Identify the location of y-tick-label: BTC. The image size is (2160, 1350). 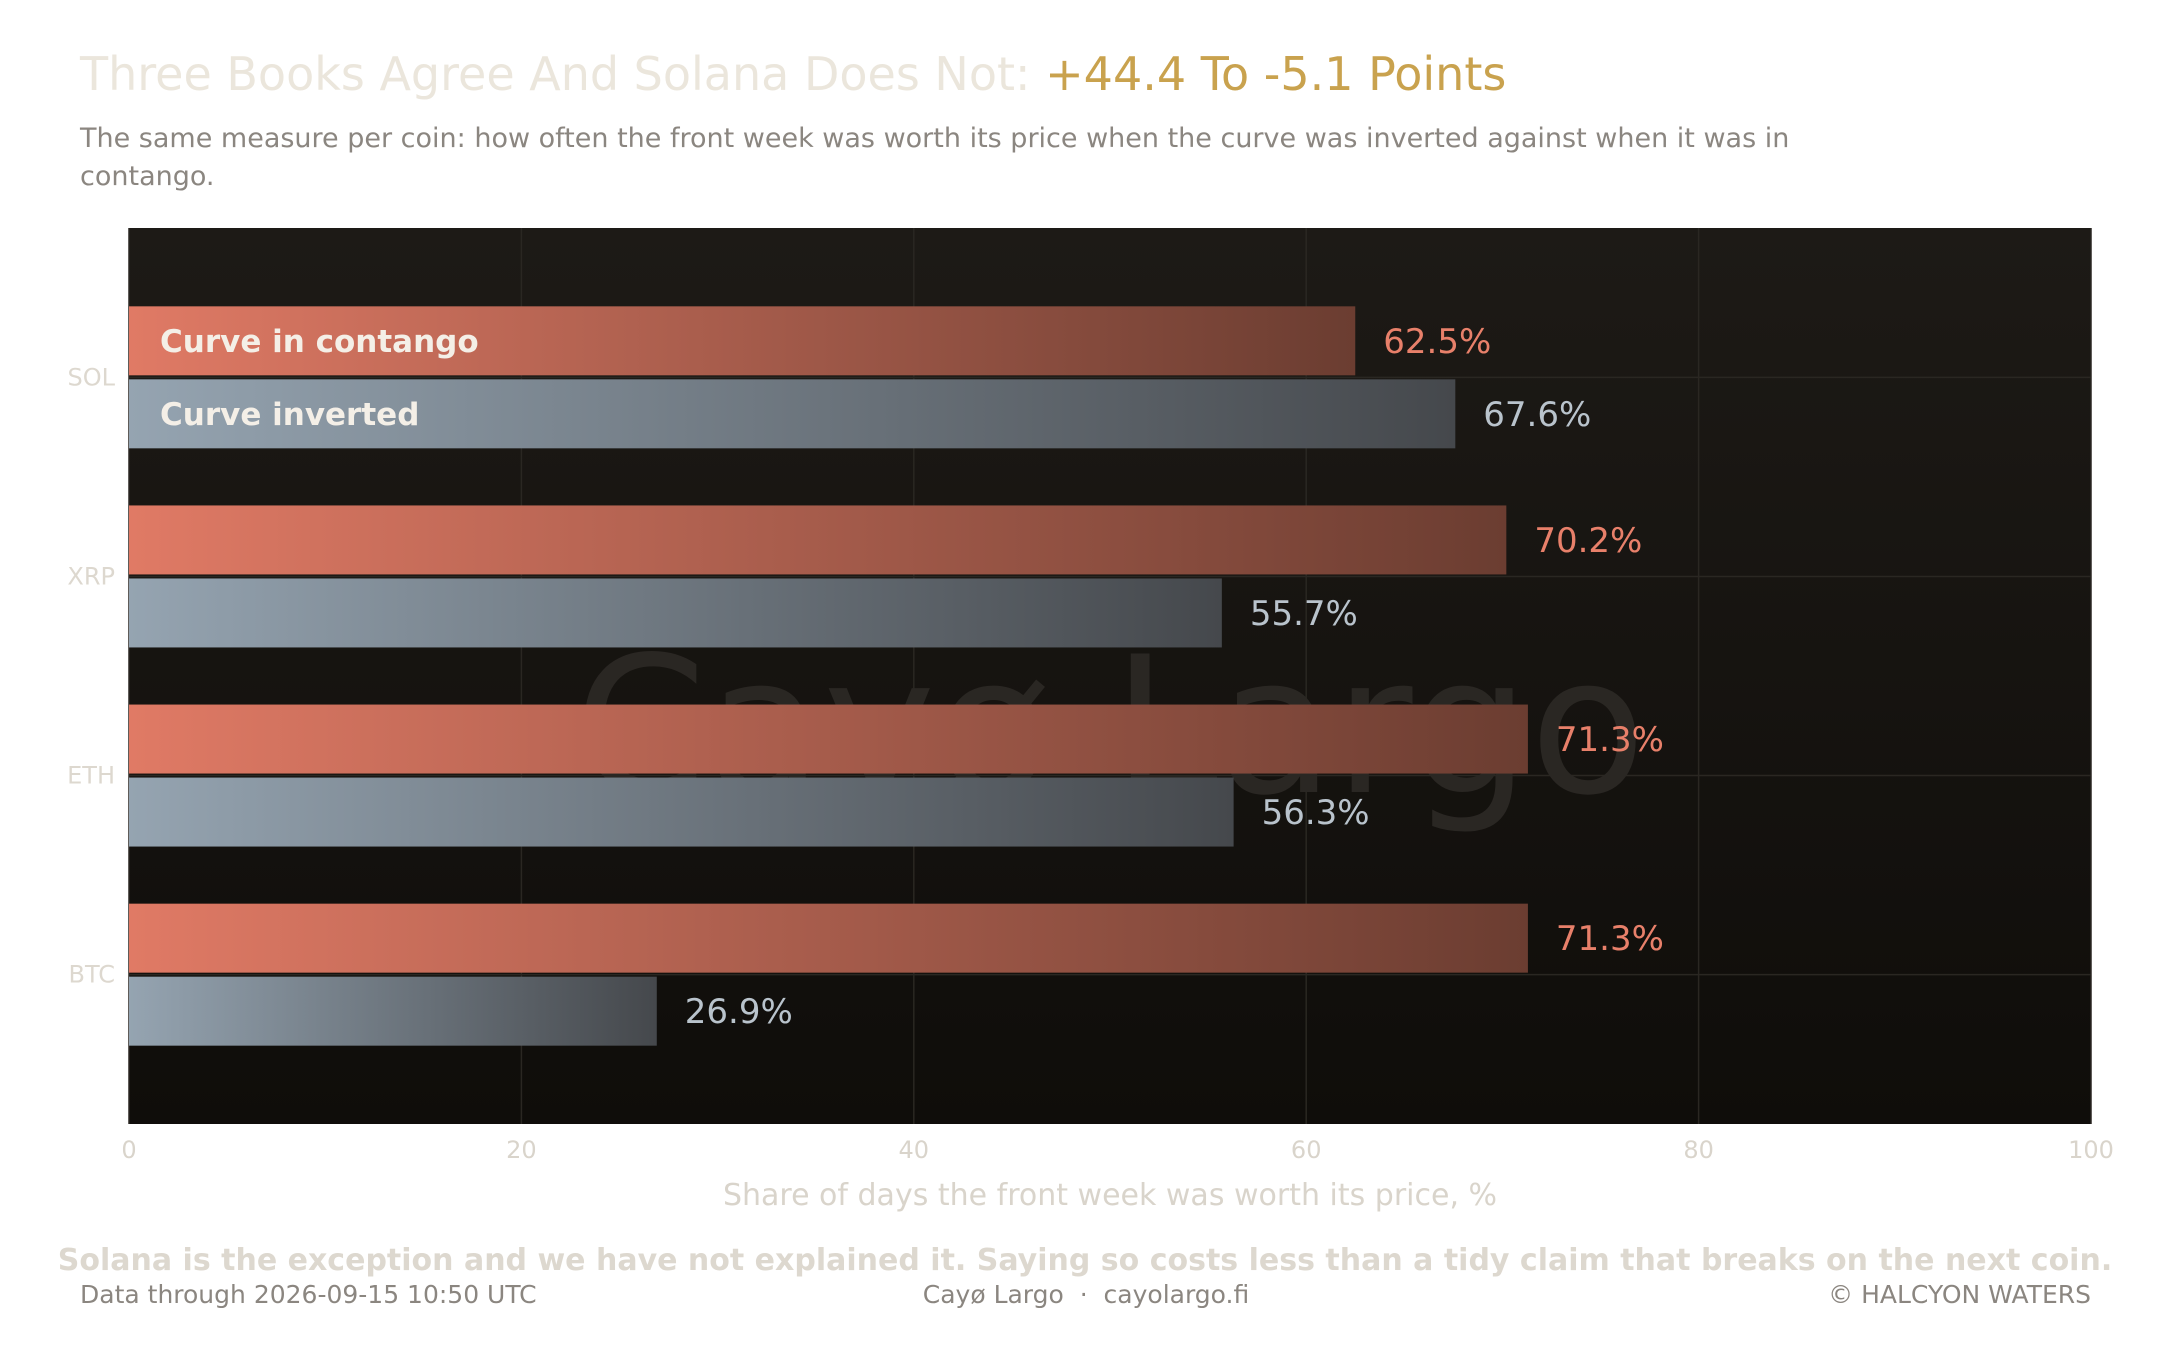
(92, 975).